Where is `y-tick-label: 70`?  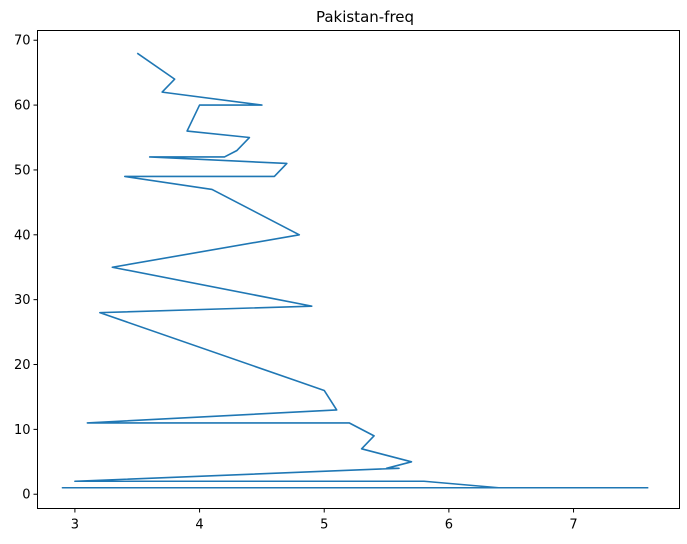
y-tick-label: 70 is located at coordinates (22, 41).